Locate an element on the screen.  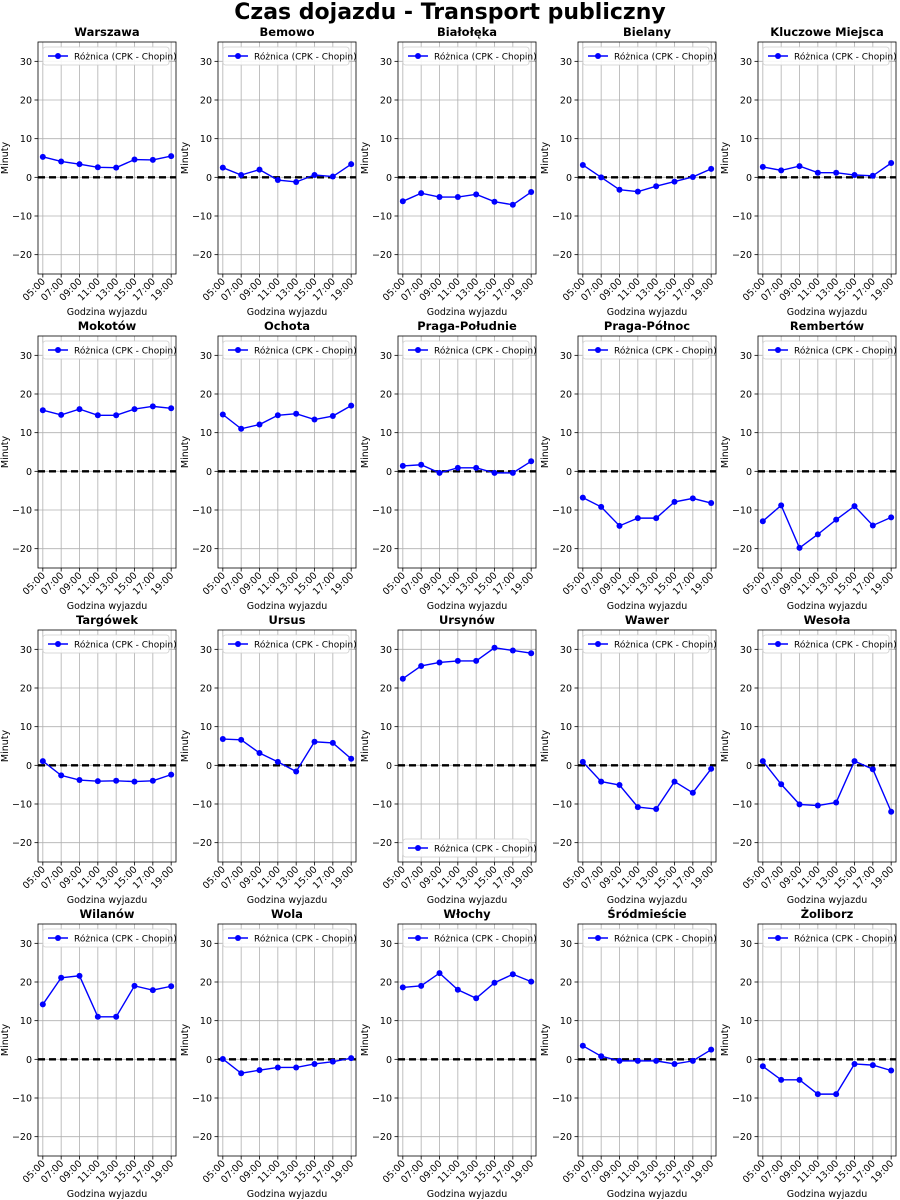
subplot-title: Mokotów is located at coordinates (107, 326).